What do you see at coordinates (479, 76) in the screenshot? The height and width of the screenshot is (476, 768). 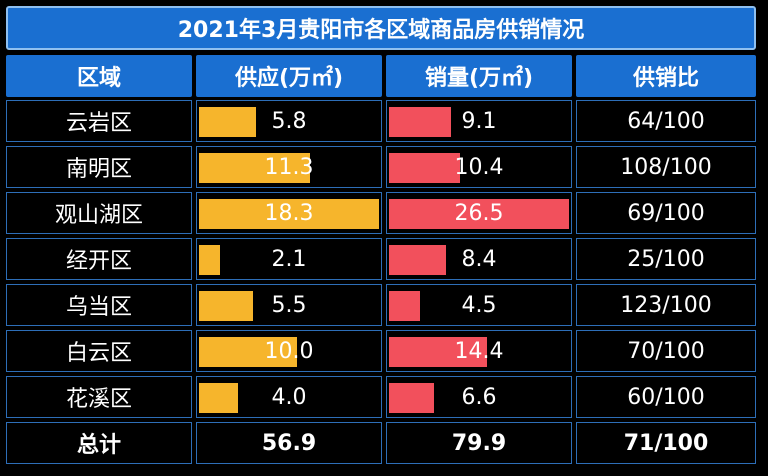 I see `header-sales: 销量(万㎡)` at bounding box center [479, 76].